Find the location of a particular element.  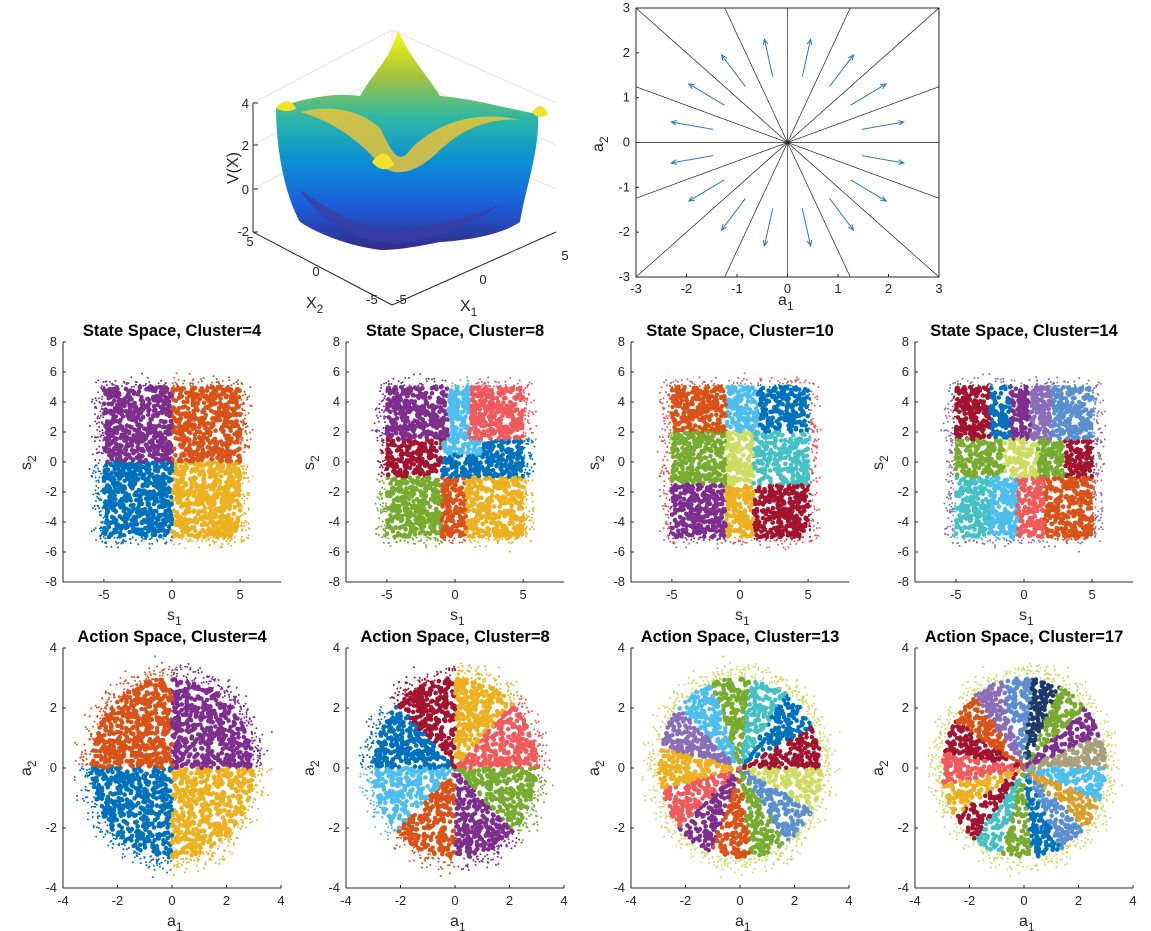

y-tick-label: -3 is located at coordinates (624, 276).